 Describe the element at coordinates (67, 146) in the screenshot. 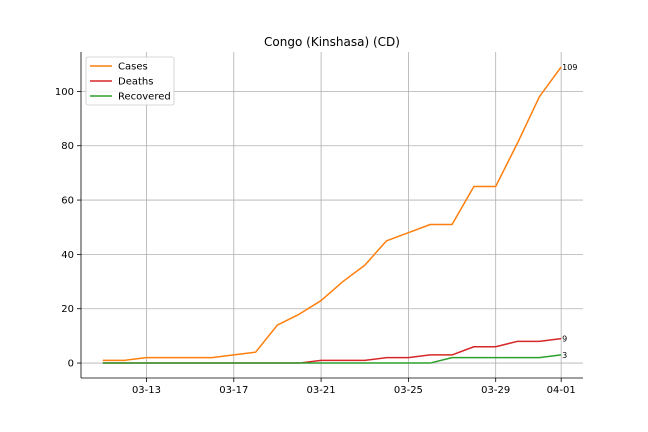

I see `y-tick-label: 80` at that location.